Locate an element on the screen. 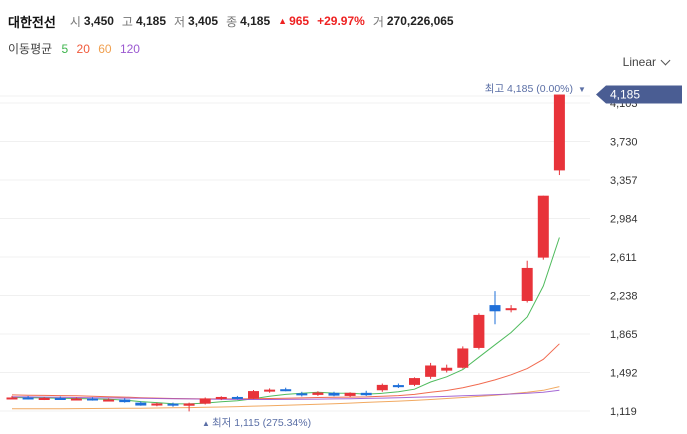  volume-label: 거 is located at coordinates (378, 21).